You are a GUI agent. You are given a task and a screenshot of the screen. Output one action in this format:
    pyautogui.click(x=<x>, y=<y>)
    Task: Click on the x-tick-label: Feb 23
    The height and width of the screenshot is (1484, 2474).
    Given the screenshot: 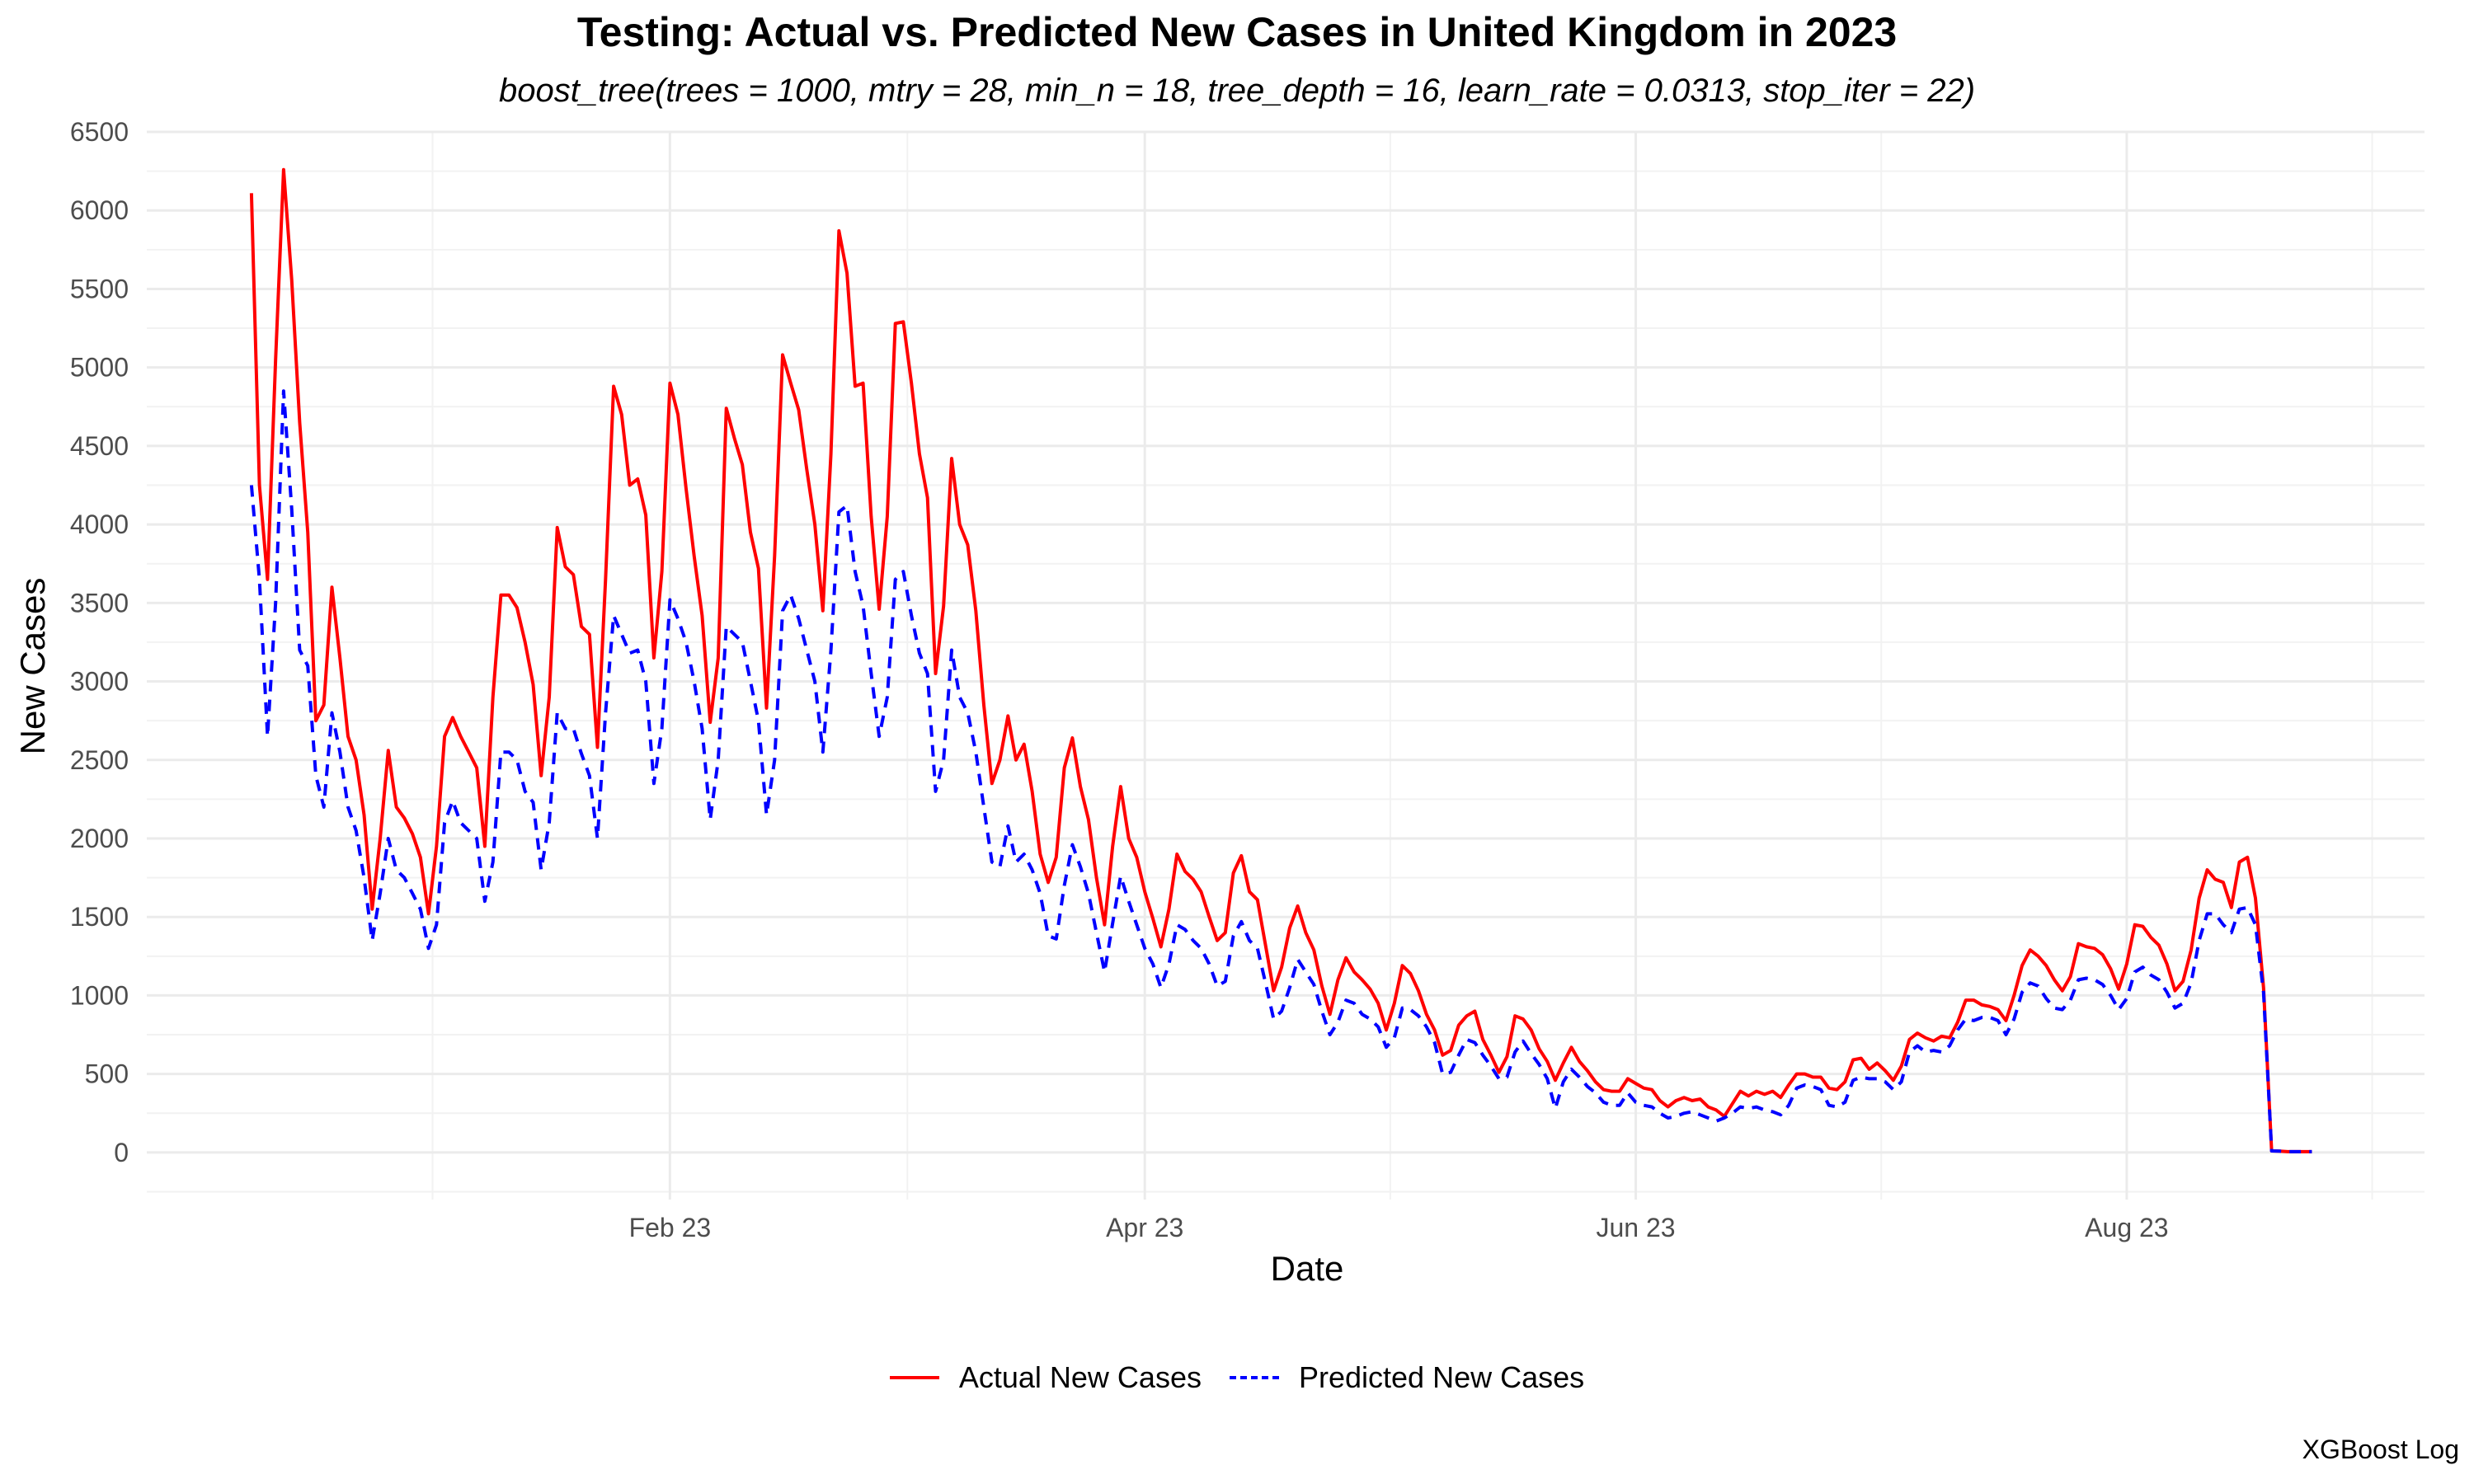 What is the action you would take?
    pyautogui.click(x=670, y=1227)
    